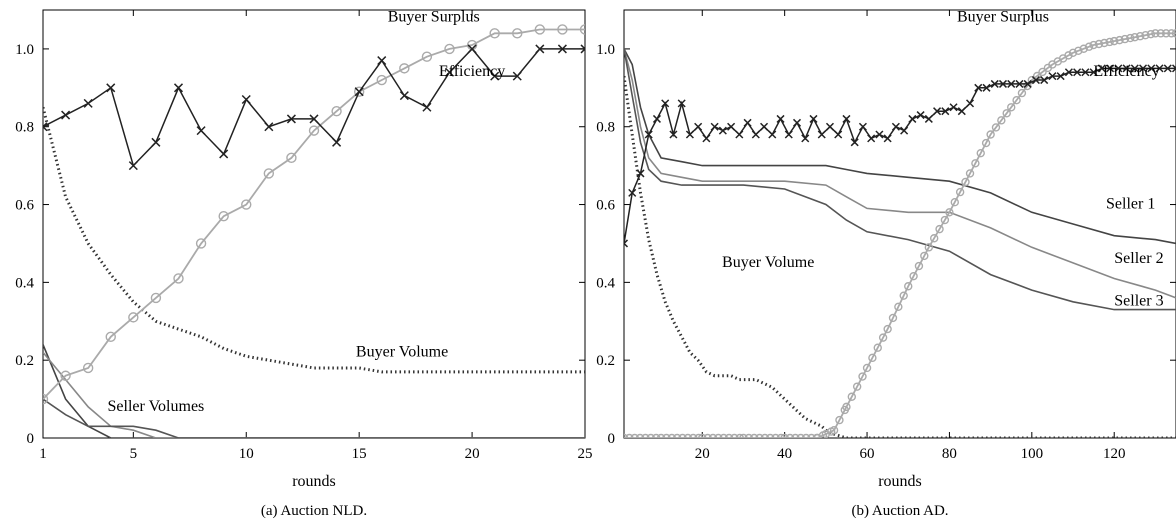 Image resolution: width=1176 pixels, height=523 pixels. Describe the element at coordinates (134, 454) in the screenshot. I see `x-tick-label: 5` at that location.